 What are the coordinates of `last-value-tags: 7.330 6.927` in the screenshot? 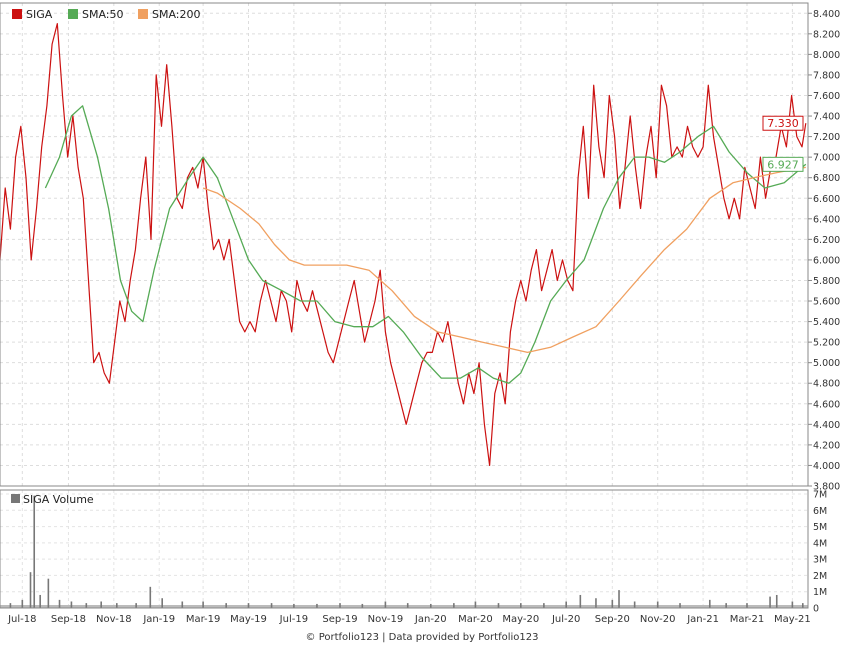 It's located at (783, 143).